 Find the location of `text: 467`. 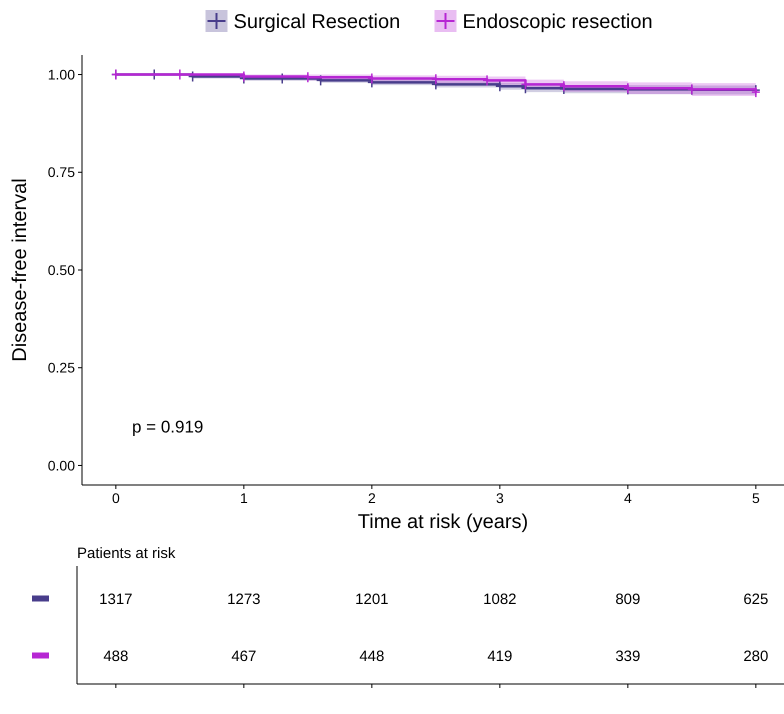

text: 467 is located at coordinates (243, 656).